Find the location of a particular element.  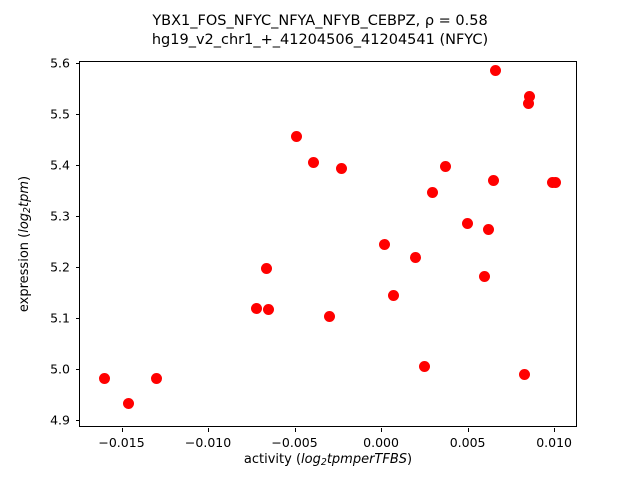

x-axis-label: activity (log2tpmperTFBS) is located at coordinates (328, 460).